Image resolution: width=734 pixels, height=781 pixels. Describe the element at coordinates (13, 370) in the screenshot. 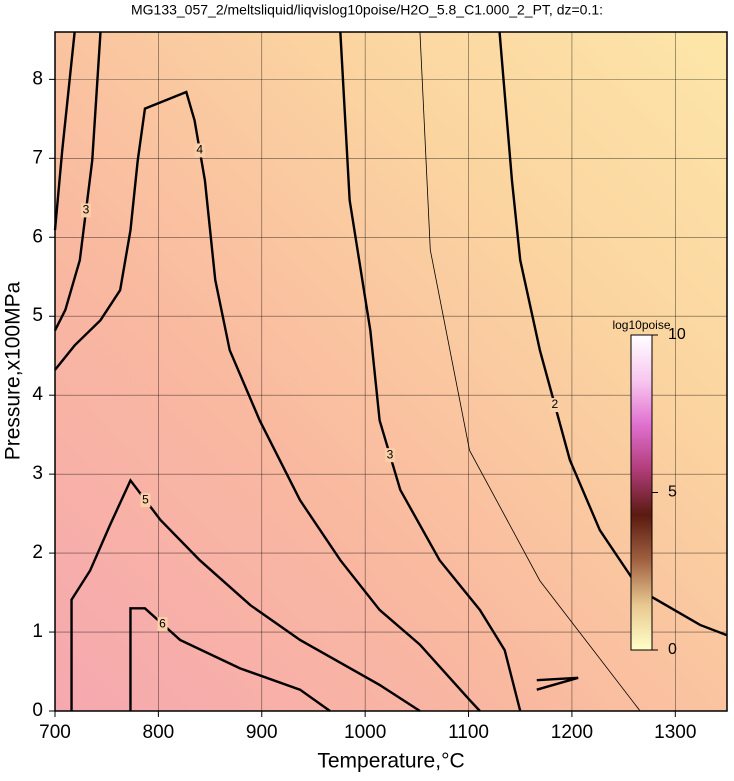

I see `y-axis-label: Pressure,x100MPa` at that location.